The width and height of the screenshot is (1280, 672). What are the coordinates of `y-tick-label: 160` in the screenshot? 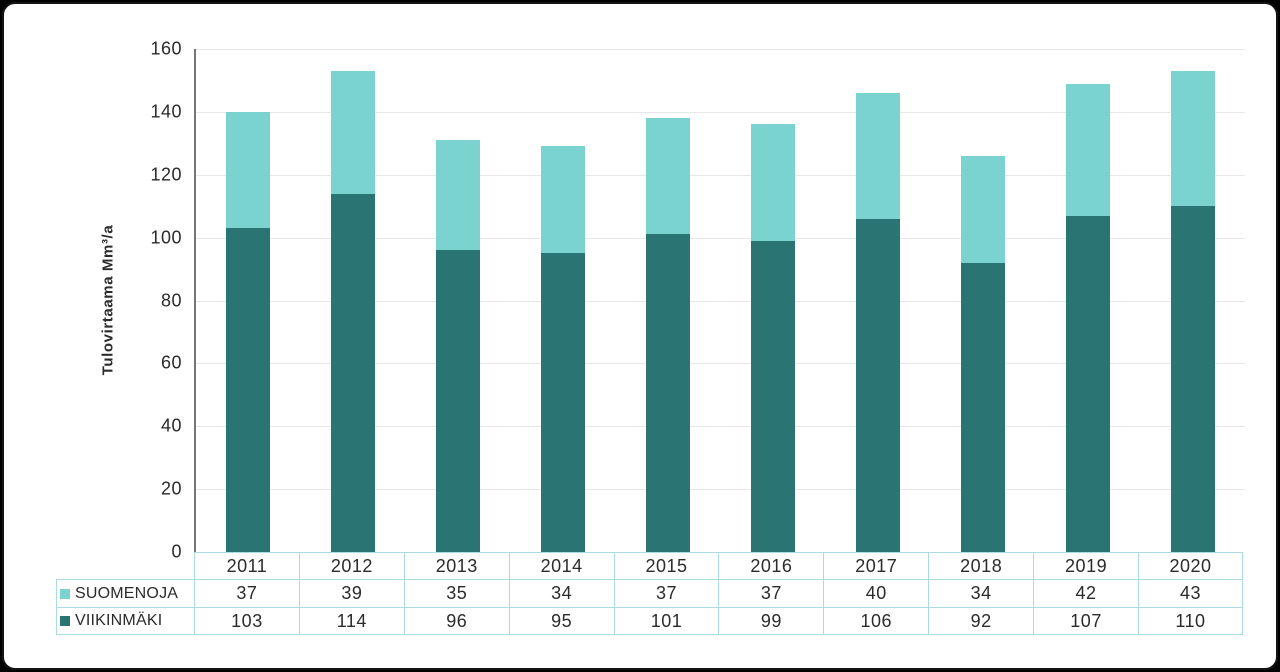 It's located at (166, 48).